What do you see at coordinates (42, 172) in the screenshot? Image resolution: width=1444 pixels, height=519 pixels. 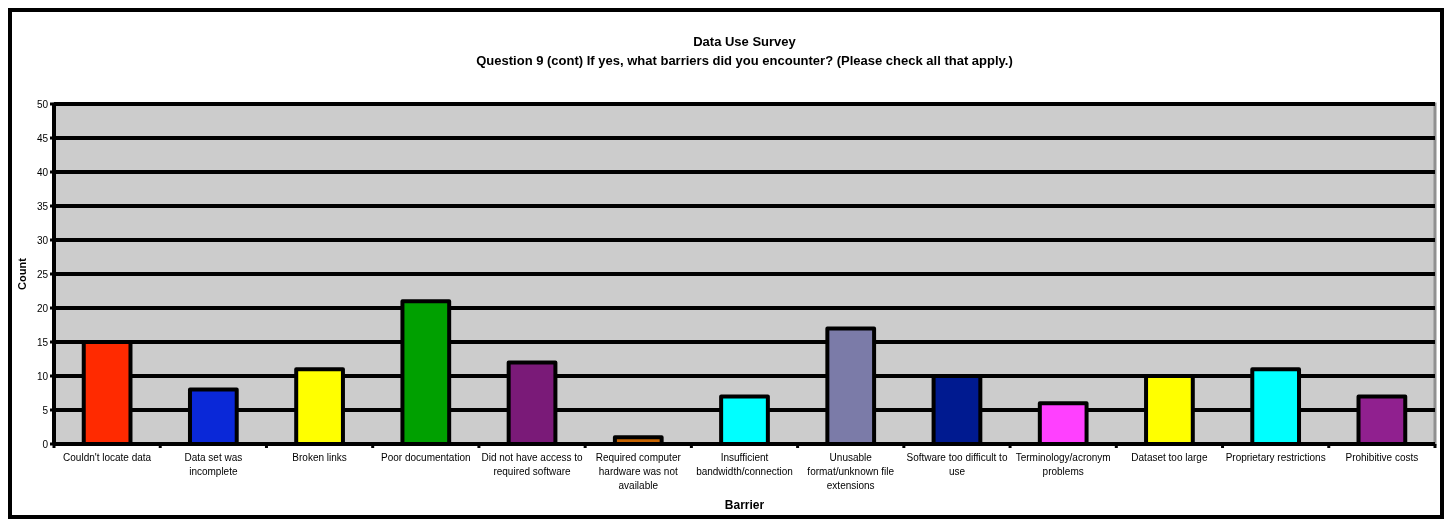 I see `y-tick-label: 40` at bounding box center [42, 172].